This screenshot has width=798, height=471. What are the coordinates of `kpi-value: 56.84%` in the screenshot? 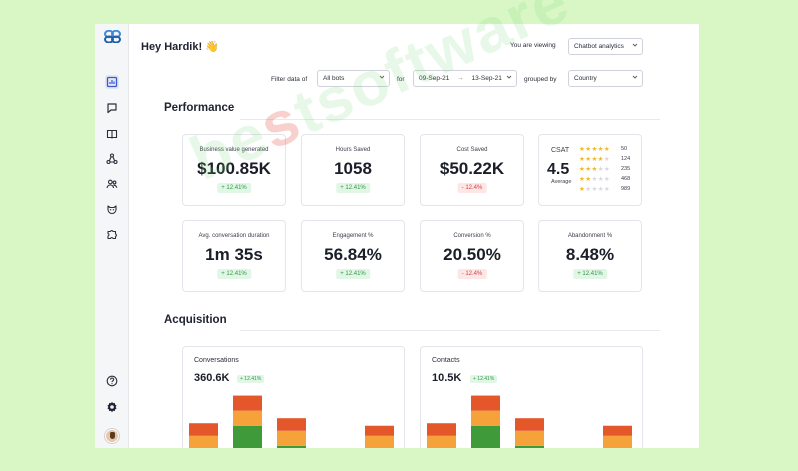 It's located at (353, 254).